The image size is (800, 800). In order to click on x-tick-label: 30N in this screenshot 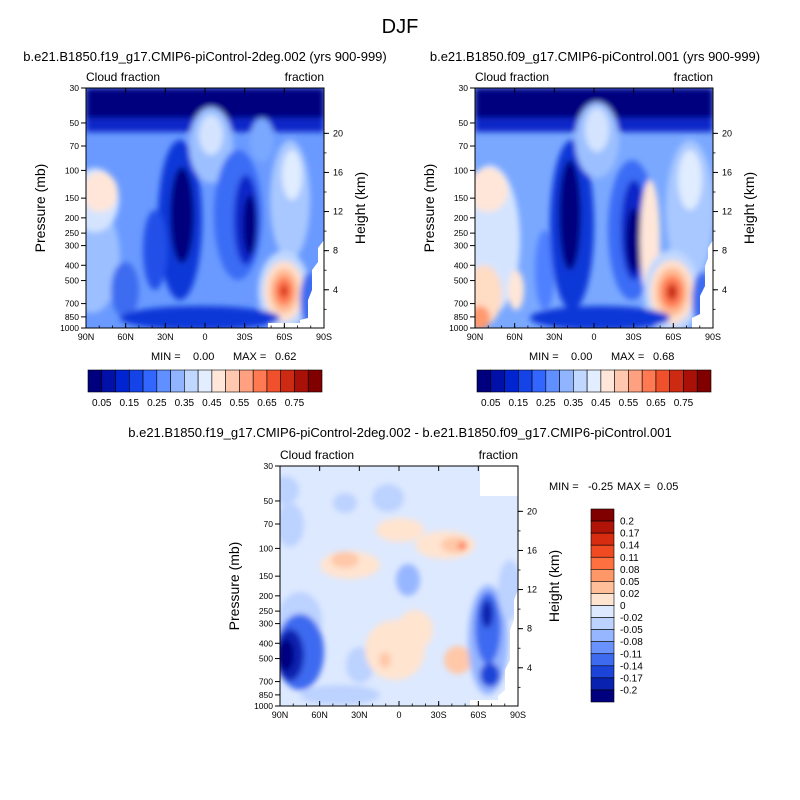, I will do `click(554, 337)`.